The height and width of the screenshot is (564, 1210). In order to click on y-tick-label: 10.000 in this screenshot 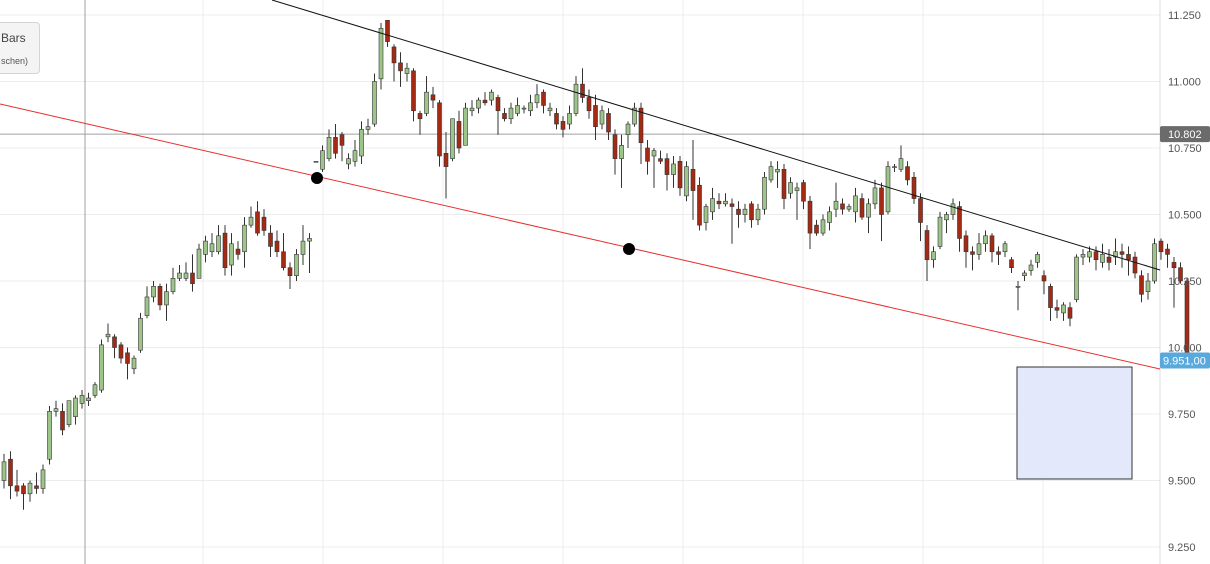, I will do `click(1185, 349)`.